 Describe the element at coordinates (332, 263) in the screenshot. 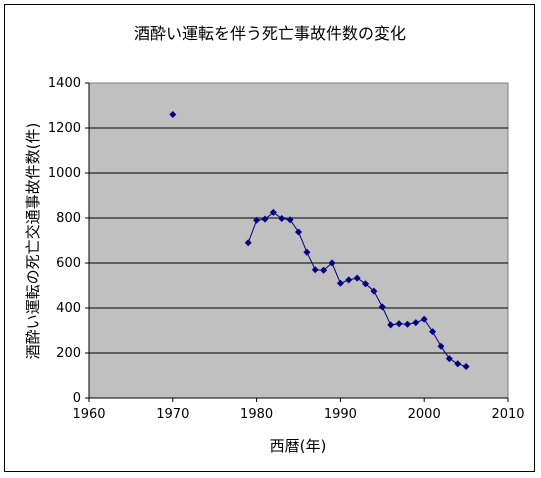

I see `data-point-1989` at that location.